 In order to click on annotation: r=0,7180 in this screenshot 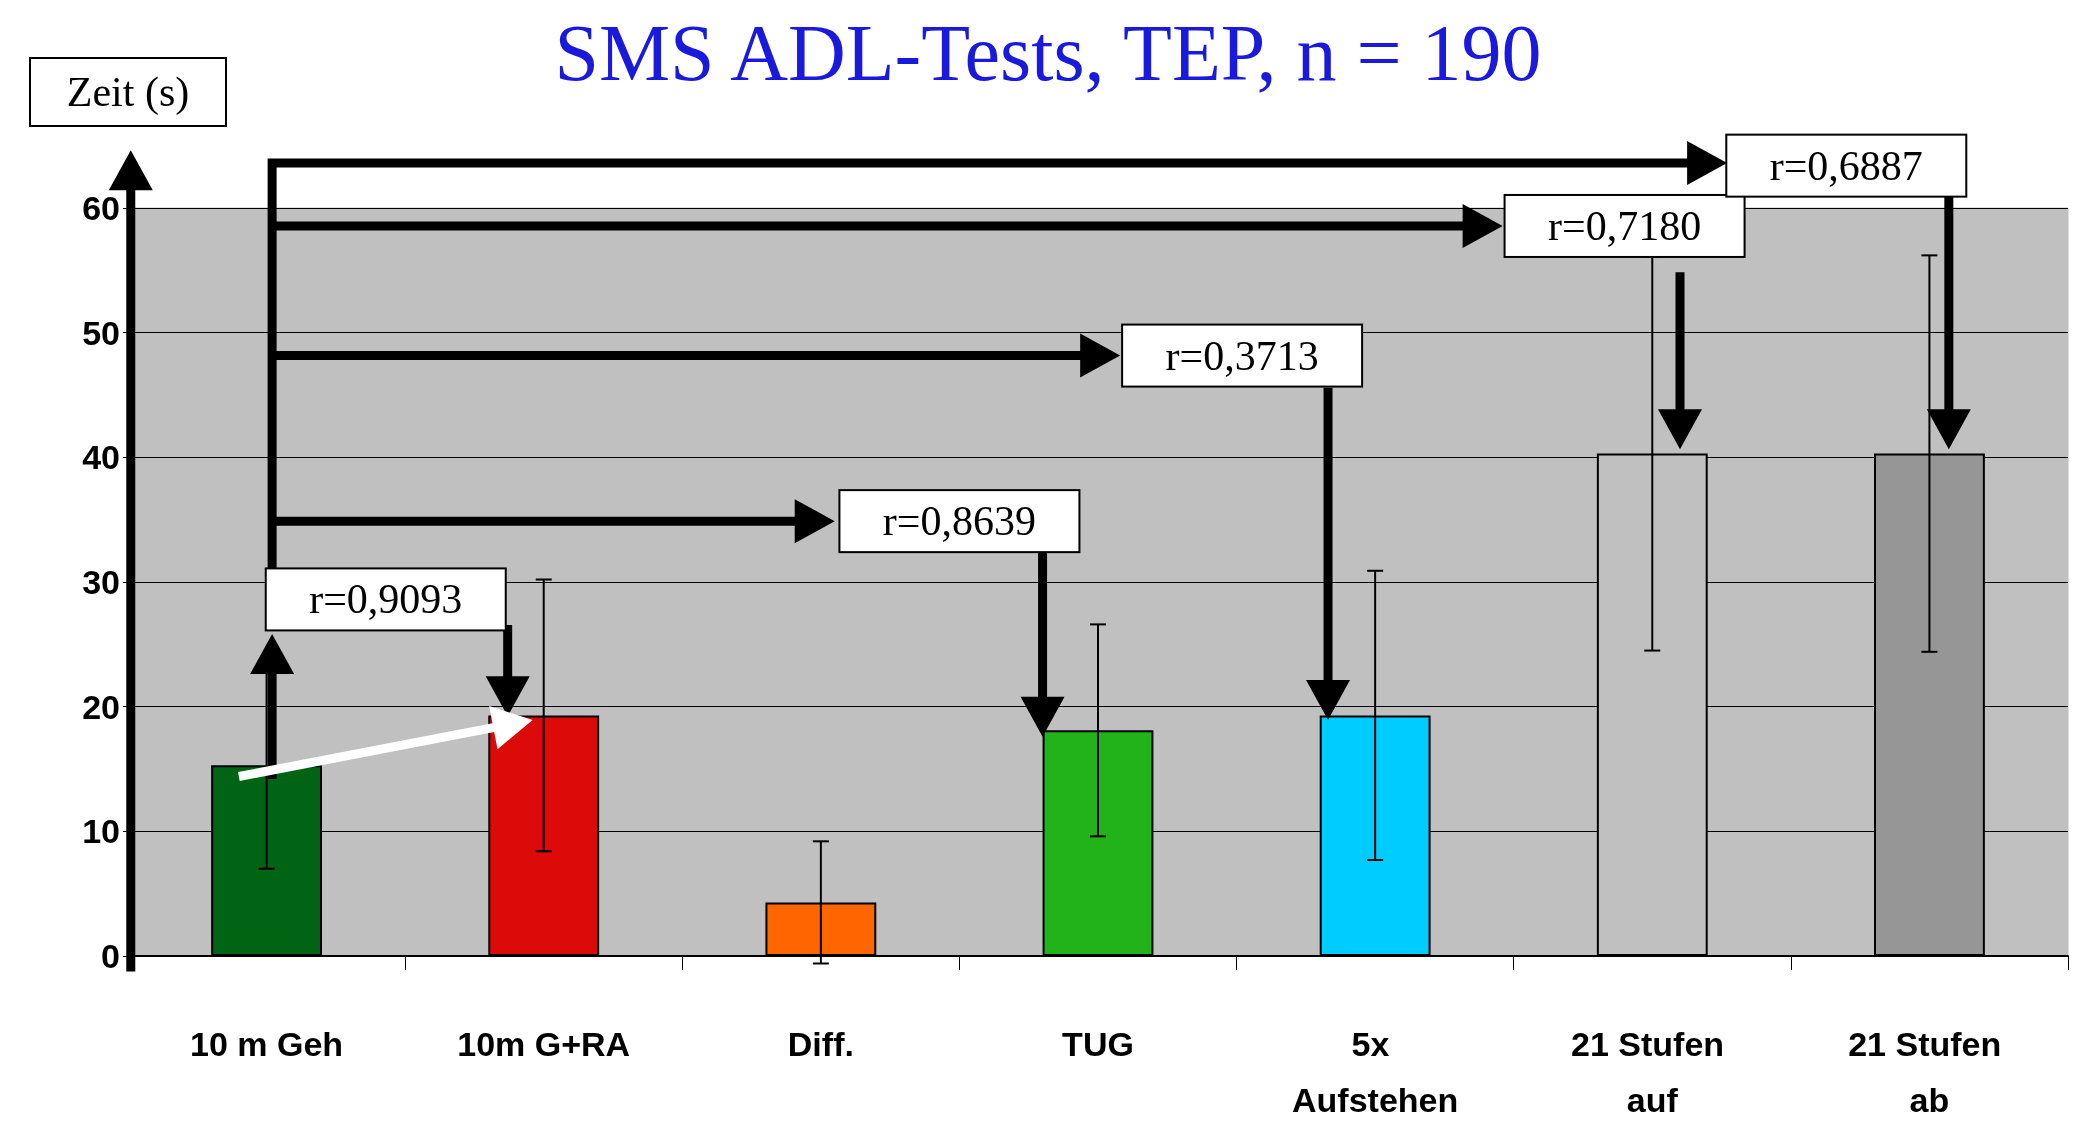, I will do `click(1624, 225)`.